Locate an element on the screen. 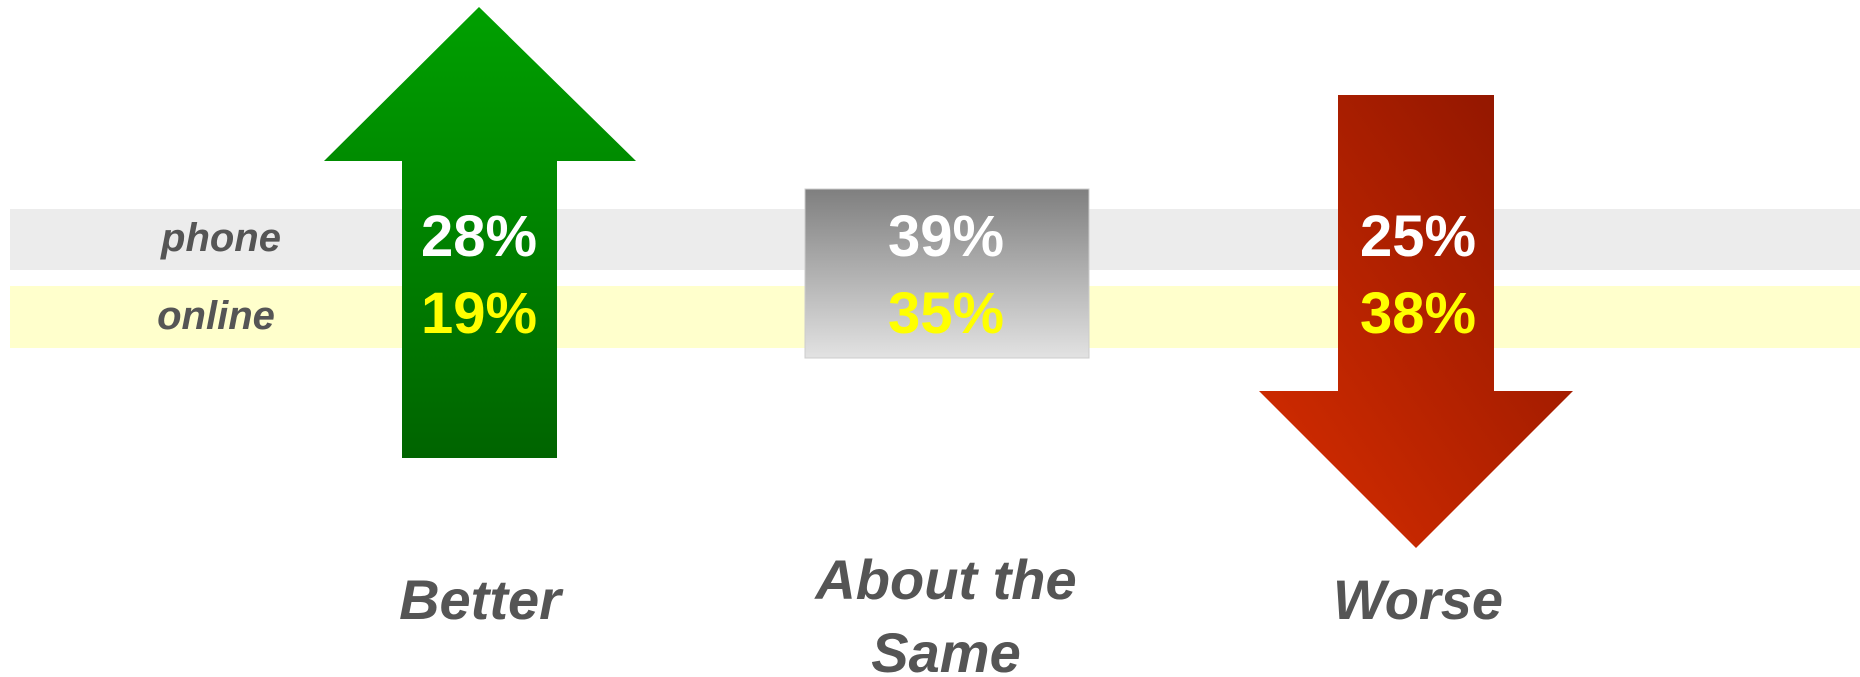 The height and width of the screenshot is (677, 1860). flat-box is located at coordinates (947, 273).